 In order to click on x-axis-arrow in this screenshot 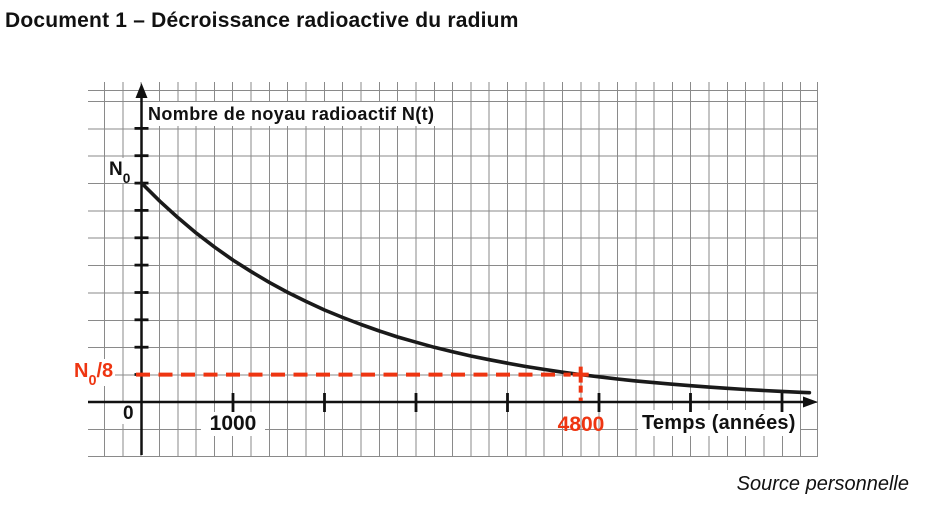, I will do `click(810, 402)`.